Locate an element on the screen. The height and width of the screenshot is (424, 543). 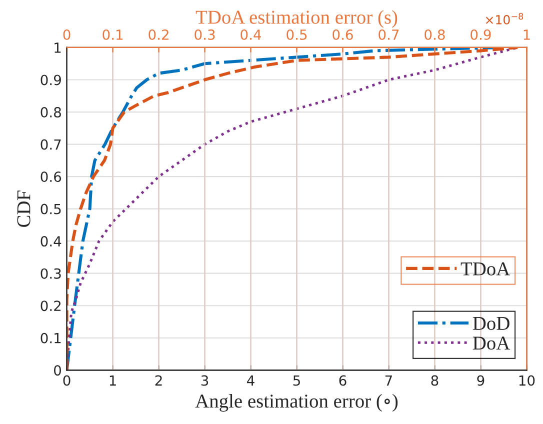
legend-label: DoD is located at coordinates (491, 323).